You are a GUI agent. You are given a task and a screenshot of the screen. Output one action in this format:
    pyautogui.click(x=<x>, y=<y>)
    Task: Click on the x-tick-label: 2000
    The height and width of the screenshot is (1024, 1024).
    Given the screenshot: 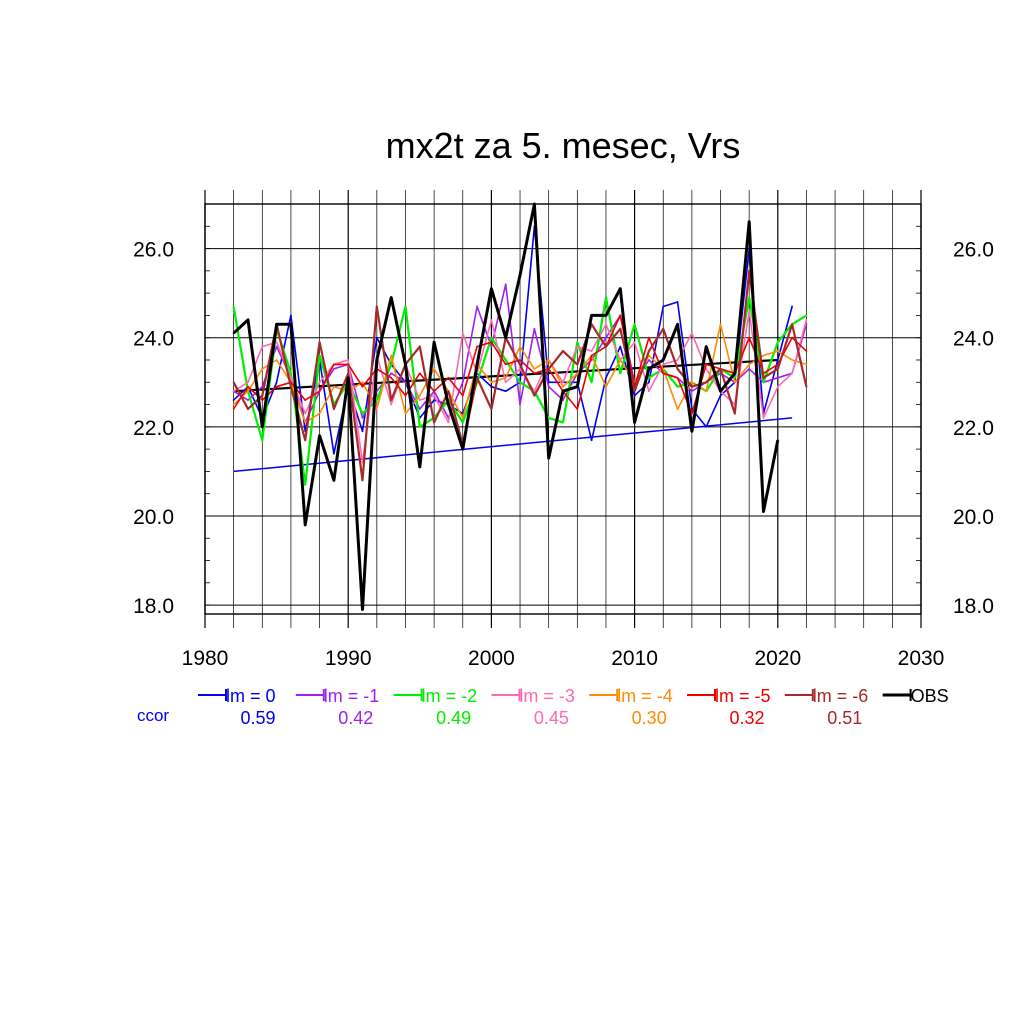 What is the action you would take?
    pyautogui.click(x=491, y=658)
    